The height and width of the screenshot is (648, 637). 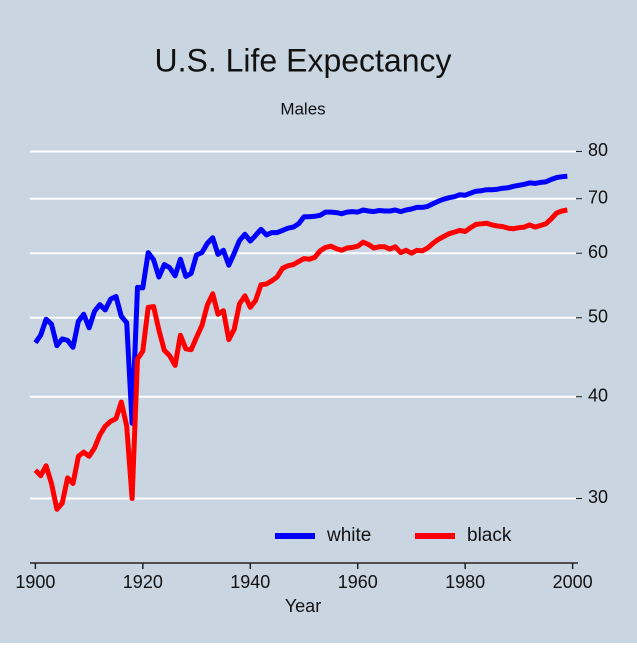 I want to click on chart-subtitle: Males, so click(x=302, y=108).